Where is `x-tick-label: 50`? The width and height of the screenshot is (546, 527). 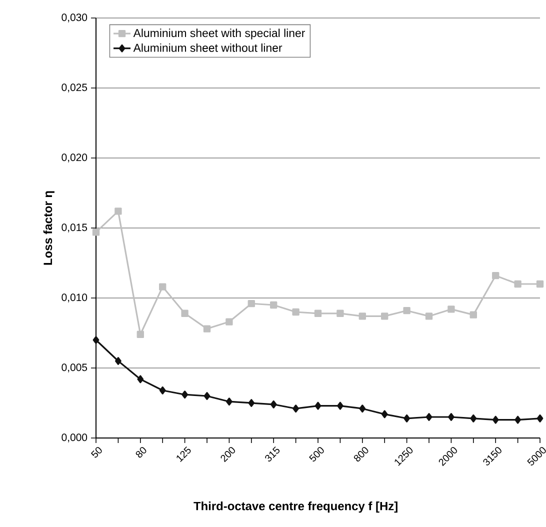 x-tick-label: 50 is located at coordinates (96, 452).